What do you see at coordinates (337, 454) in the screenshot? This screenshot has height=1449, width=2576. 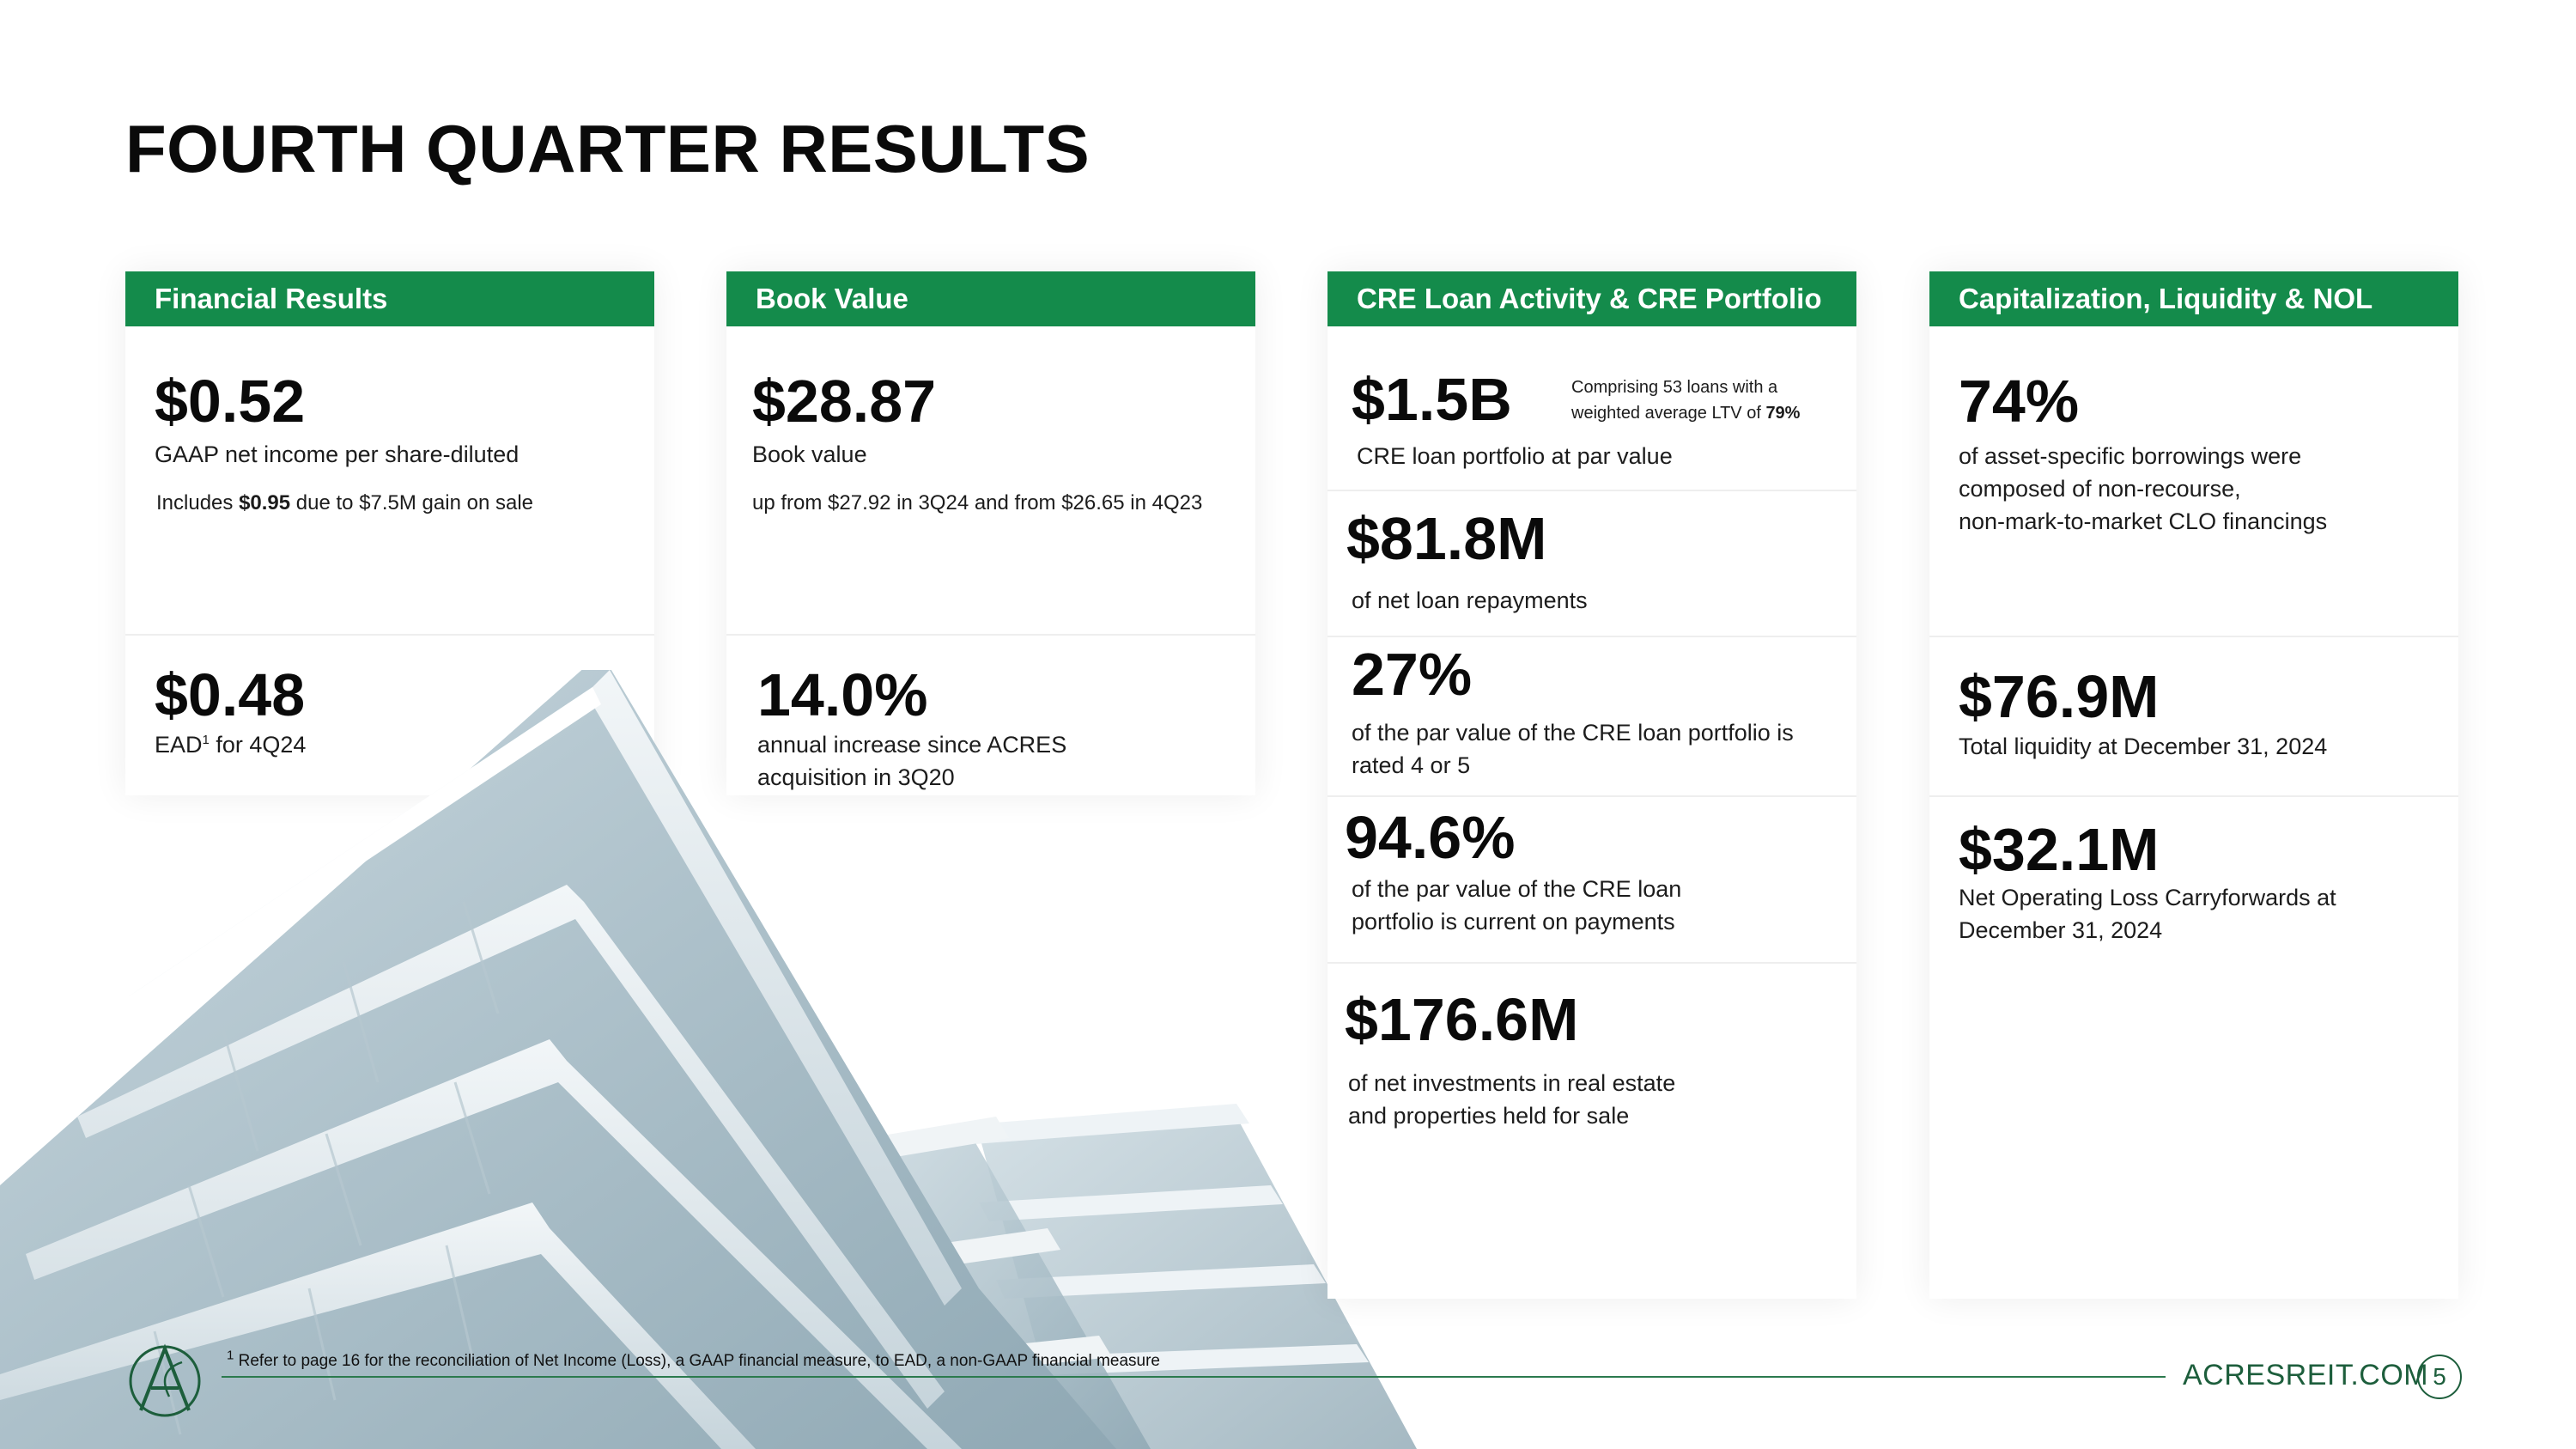 I see `metric-label: GAAP net income per share-diluted` at bounding box center [337, 454].